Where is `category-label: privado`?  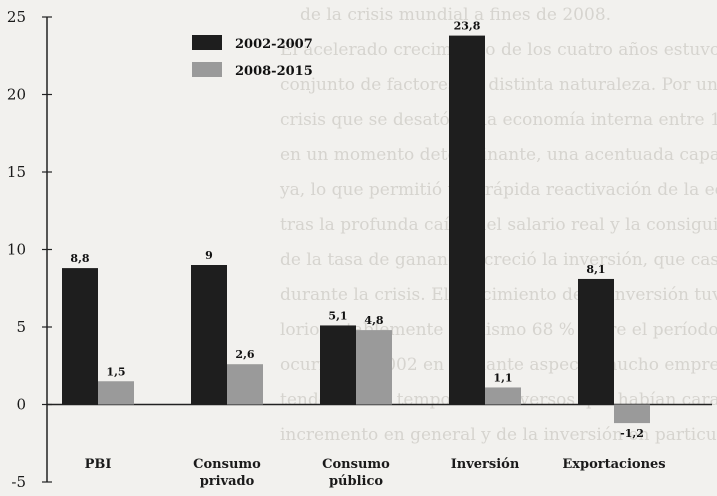 category-label: privado is located at coordinates (227, 481).